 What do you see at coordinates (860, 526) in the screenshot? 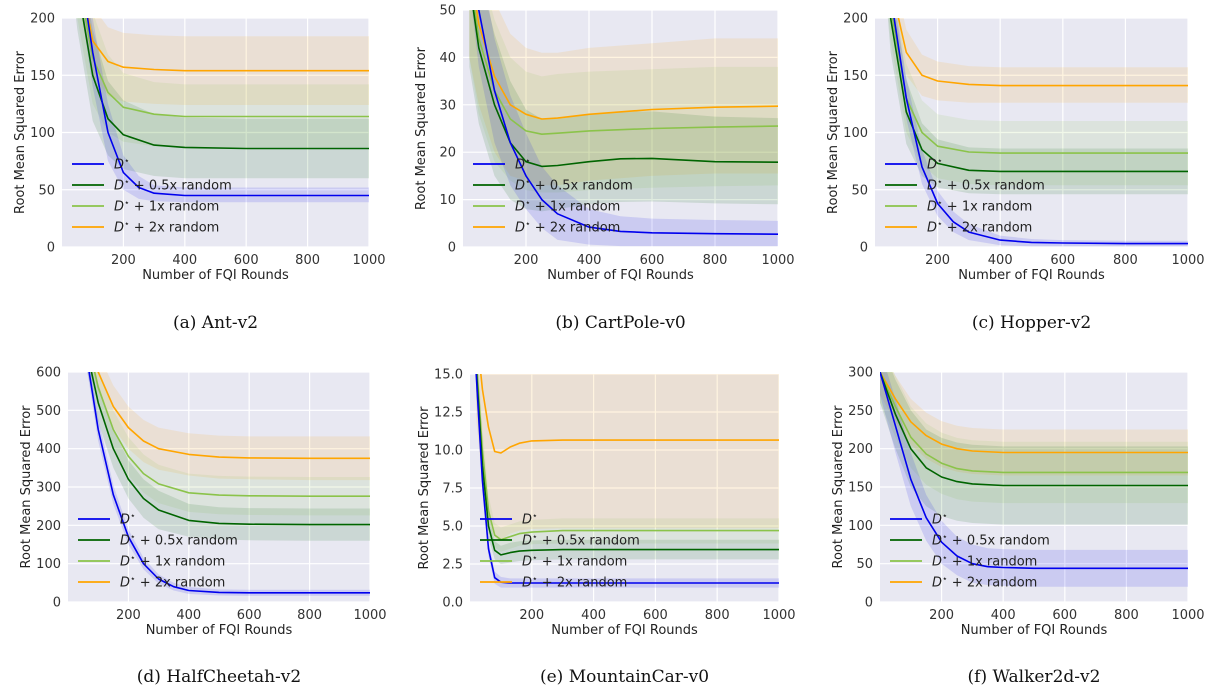
I see `y-tick-label: 100` at bounding box center [860, 526].